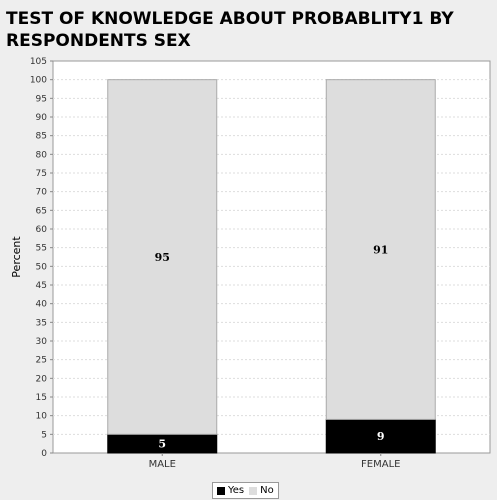 This screenshot has height=500, width=497. Describe the element at coordinates (253, 490) in the screenshot. I see `legend-swatch-no` at that location.